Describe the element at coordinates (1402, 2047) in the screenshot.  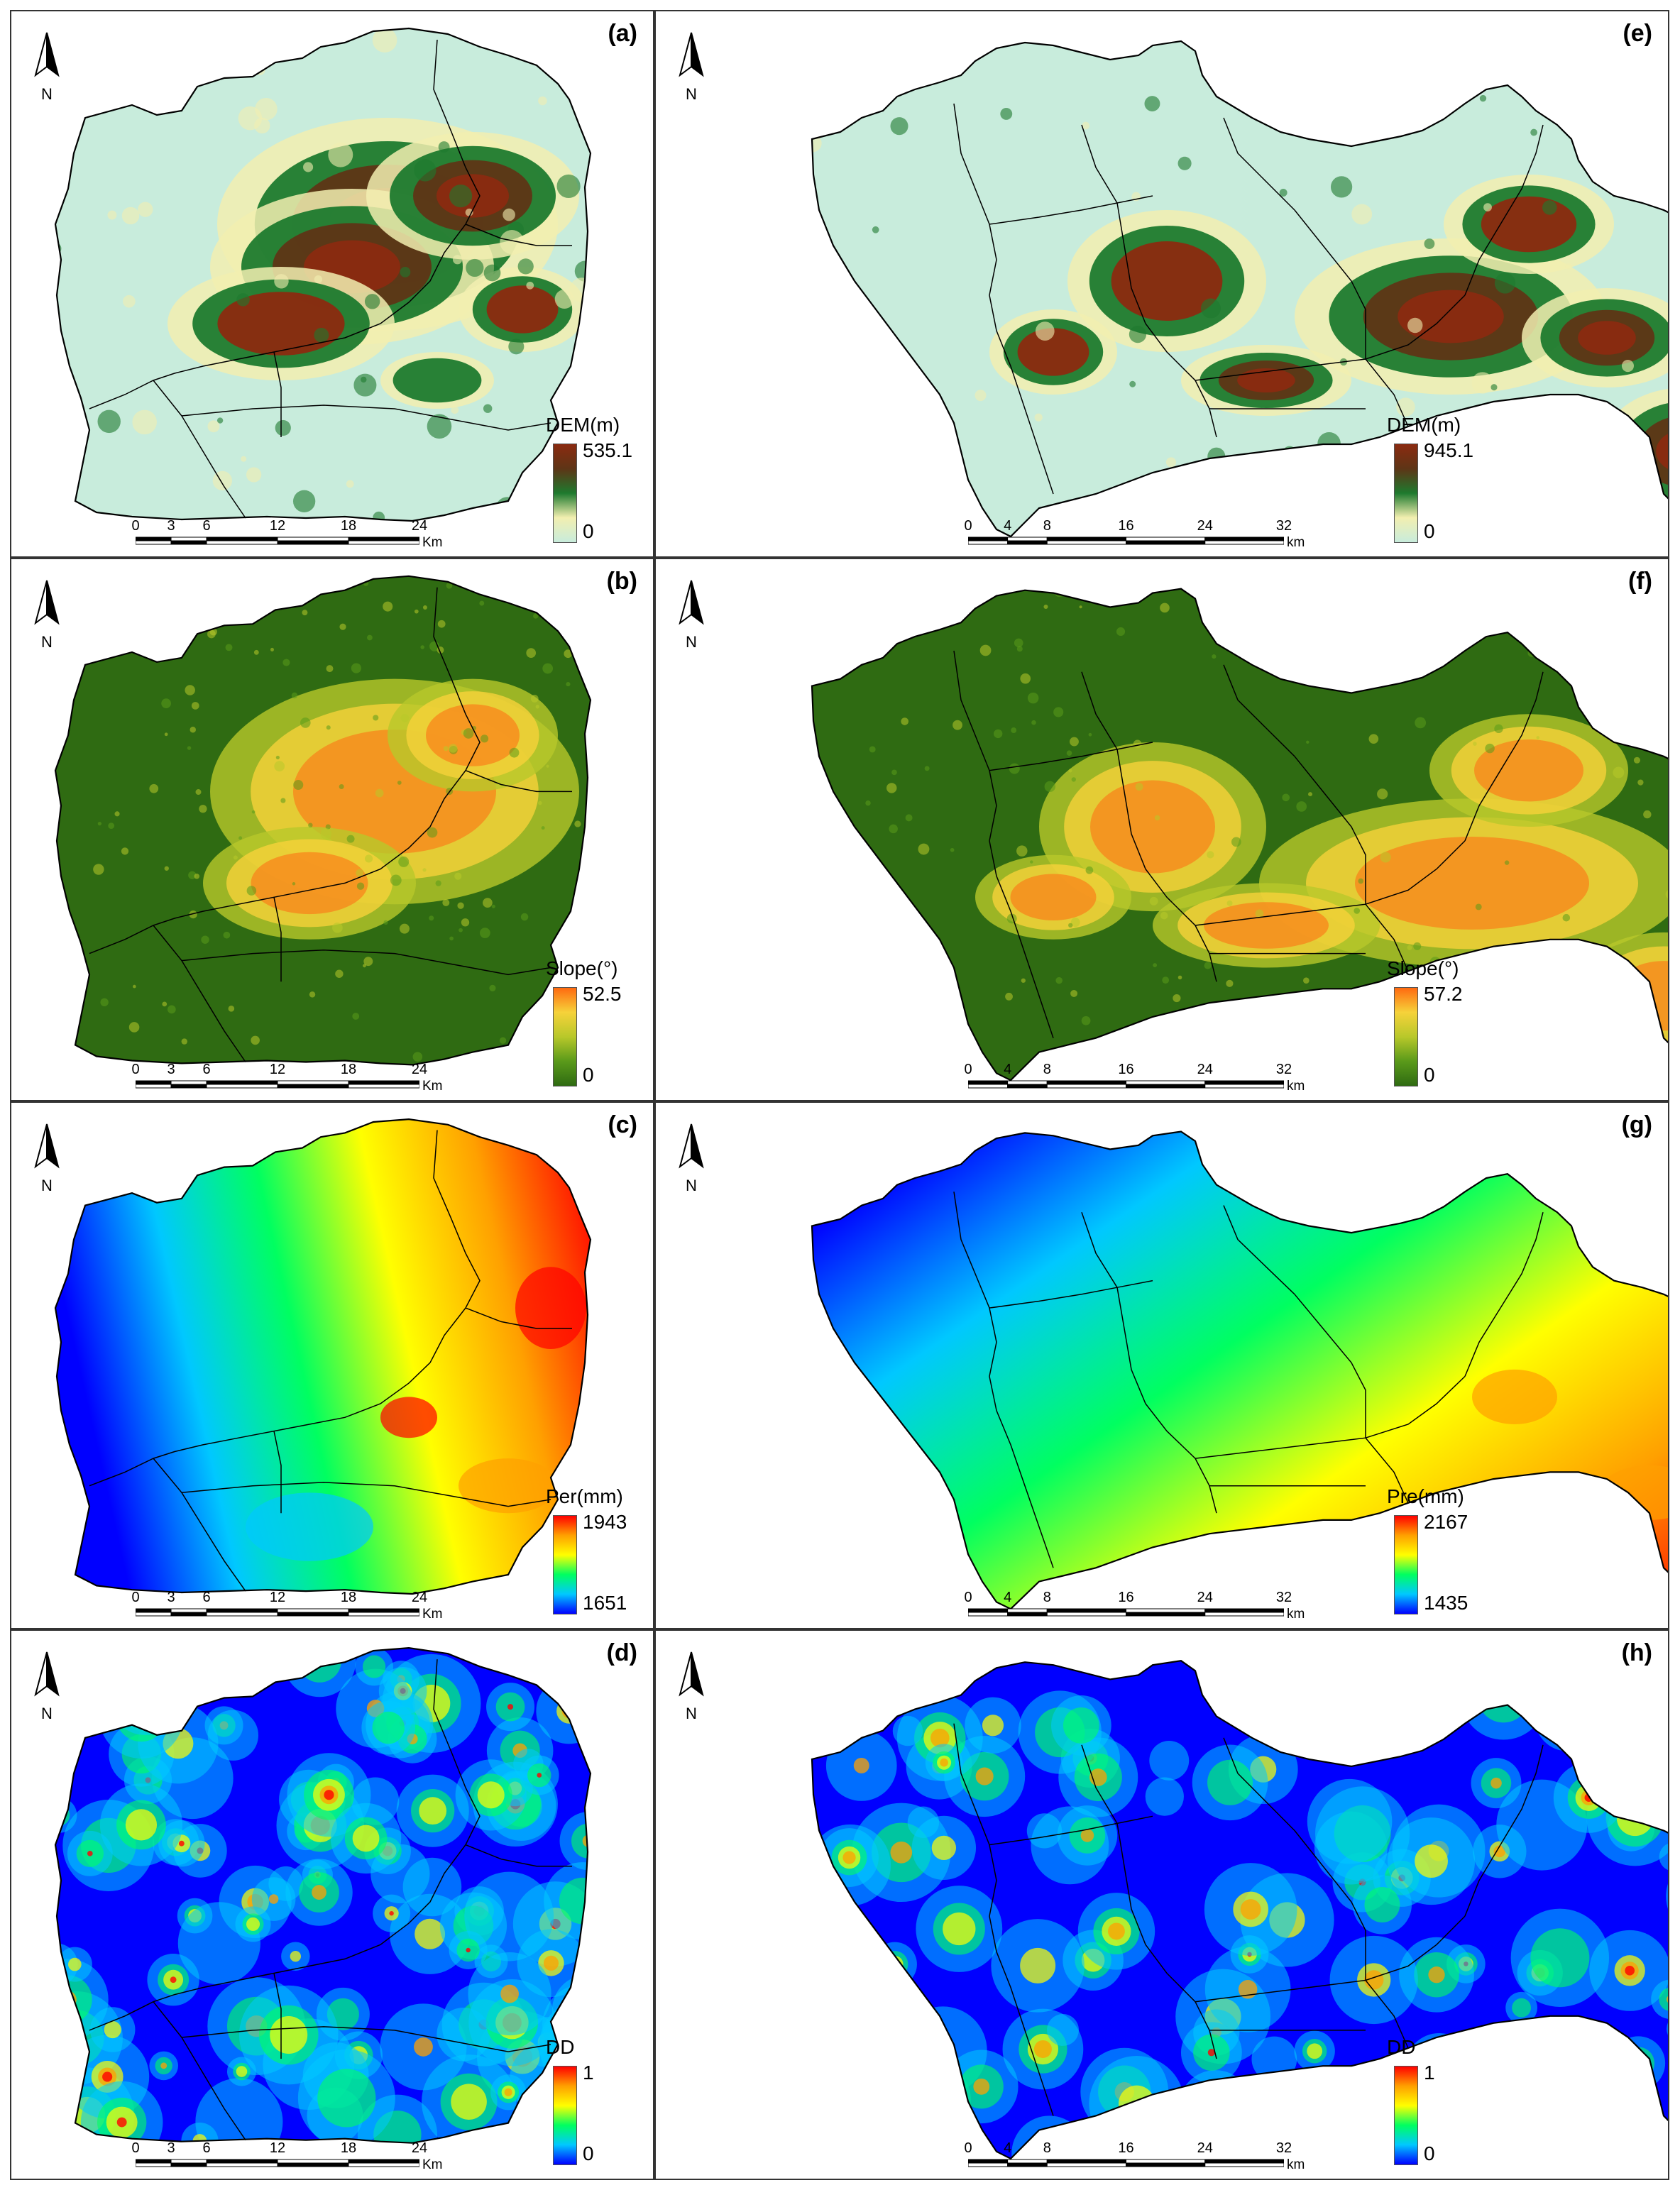
I see `legend-title: DD` at that location.